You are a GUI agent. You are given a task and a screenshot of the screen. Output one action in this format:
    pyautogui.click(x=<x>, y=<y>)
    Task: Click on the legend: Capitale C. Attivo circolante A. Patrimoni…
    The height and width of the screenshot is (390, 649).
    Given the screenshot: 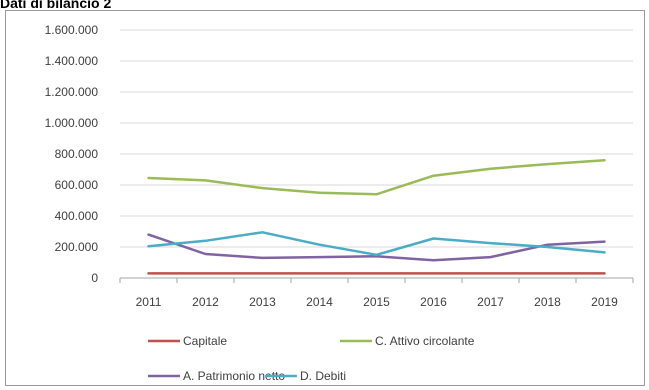 What is the action you would take?
    pyautogui.click(x=311, y=358)
    